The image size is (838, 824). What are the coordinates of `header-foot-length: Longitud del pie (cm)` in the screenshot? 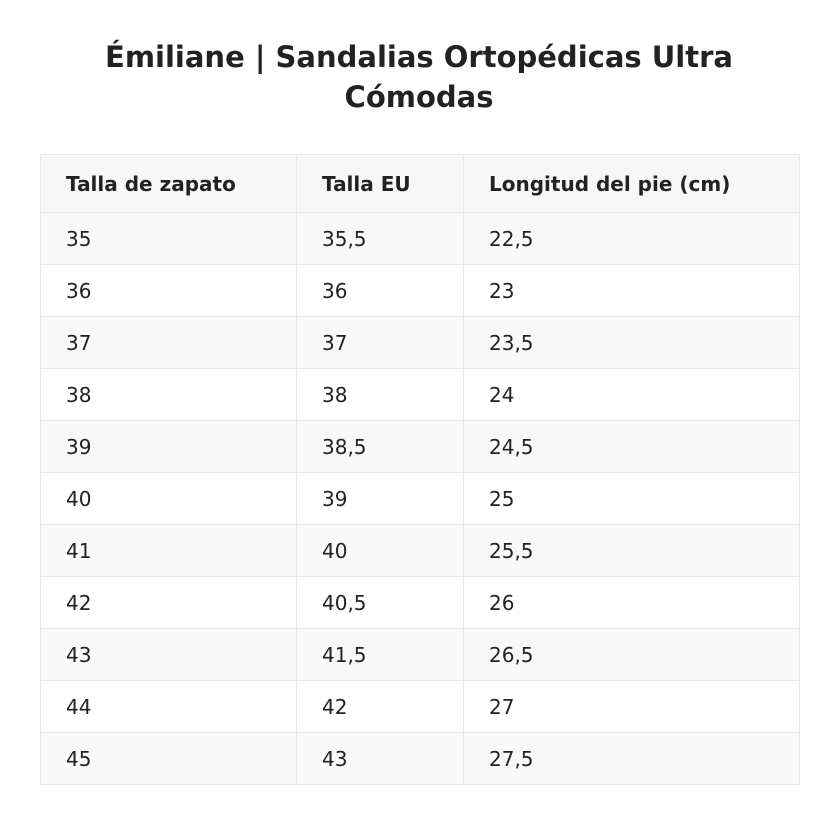 It's located at (631, 183).